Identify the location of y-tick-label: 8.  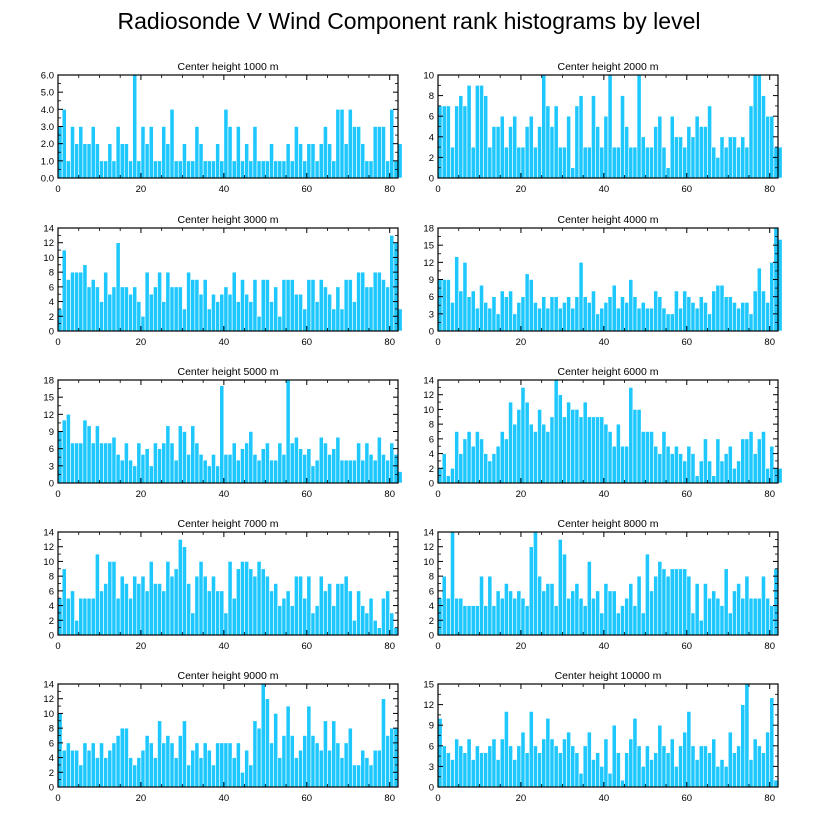
(431, 425).